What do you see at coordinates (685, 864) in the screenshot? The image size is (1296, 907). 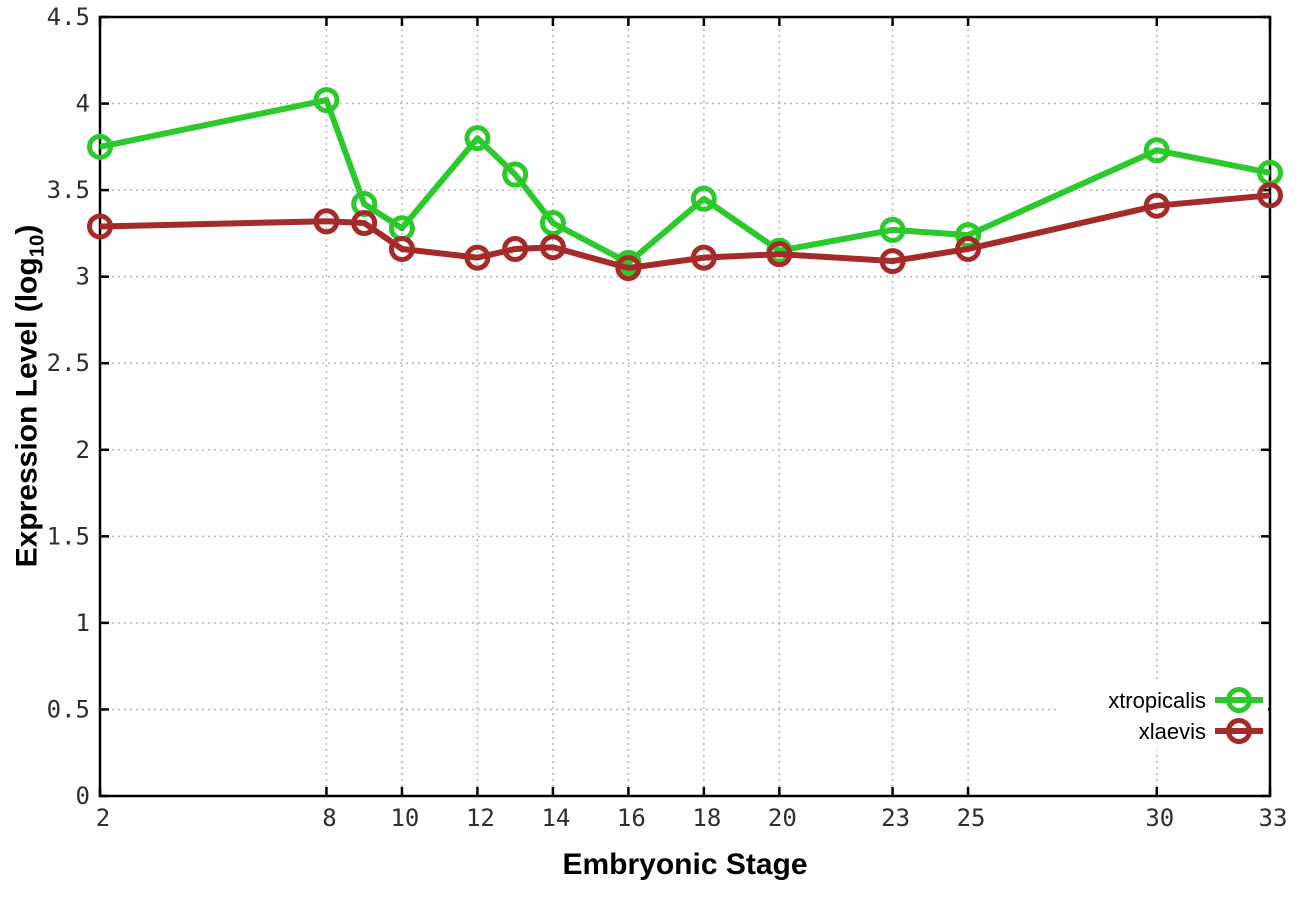 I see `x-axis-title: Embryonic Stage` at bounding box center [685, 864].